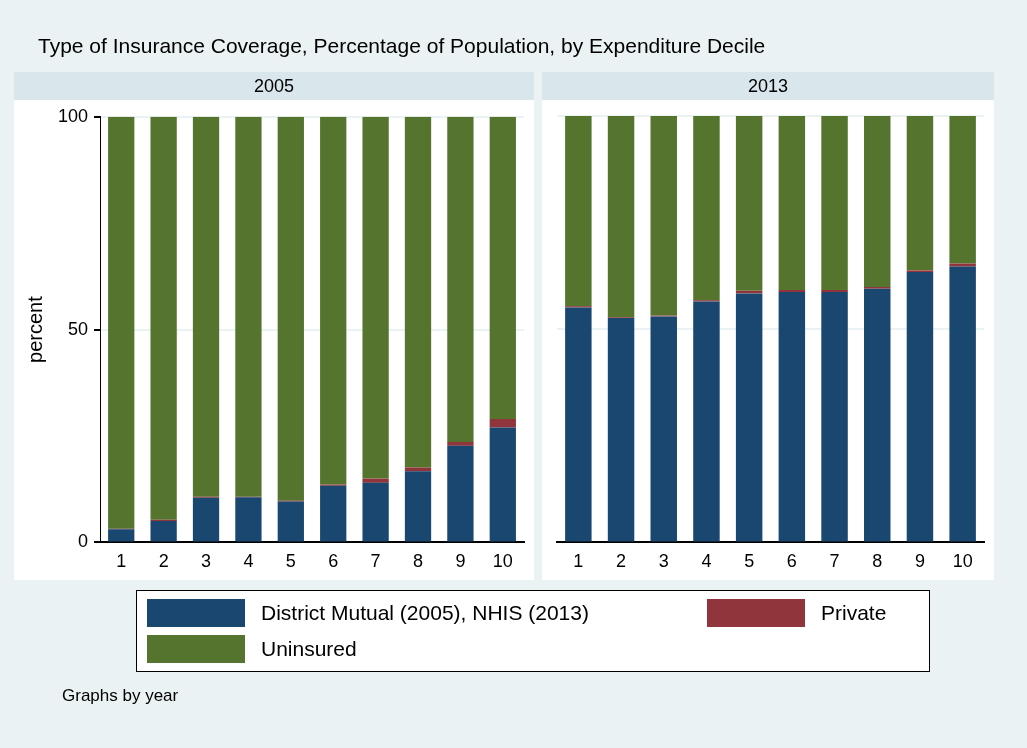 The height and width of the screenshot is (748, 1027). Describe the element at coordinates (274, 86) in the screenshot. I see `chart-subtitle: 2005` at that location.